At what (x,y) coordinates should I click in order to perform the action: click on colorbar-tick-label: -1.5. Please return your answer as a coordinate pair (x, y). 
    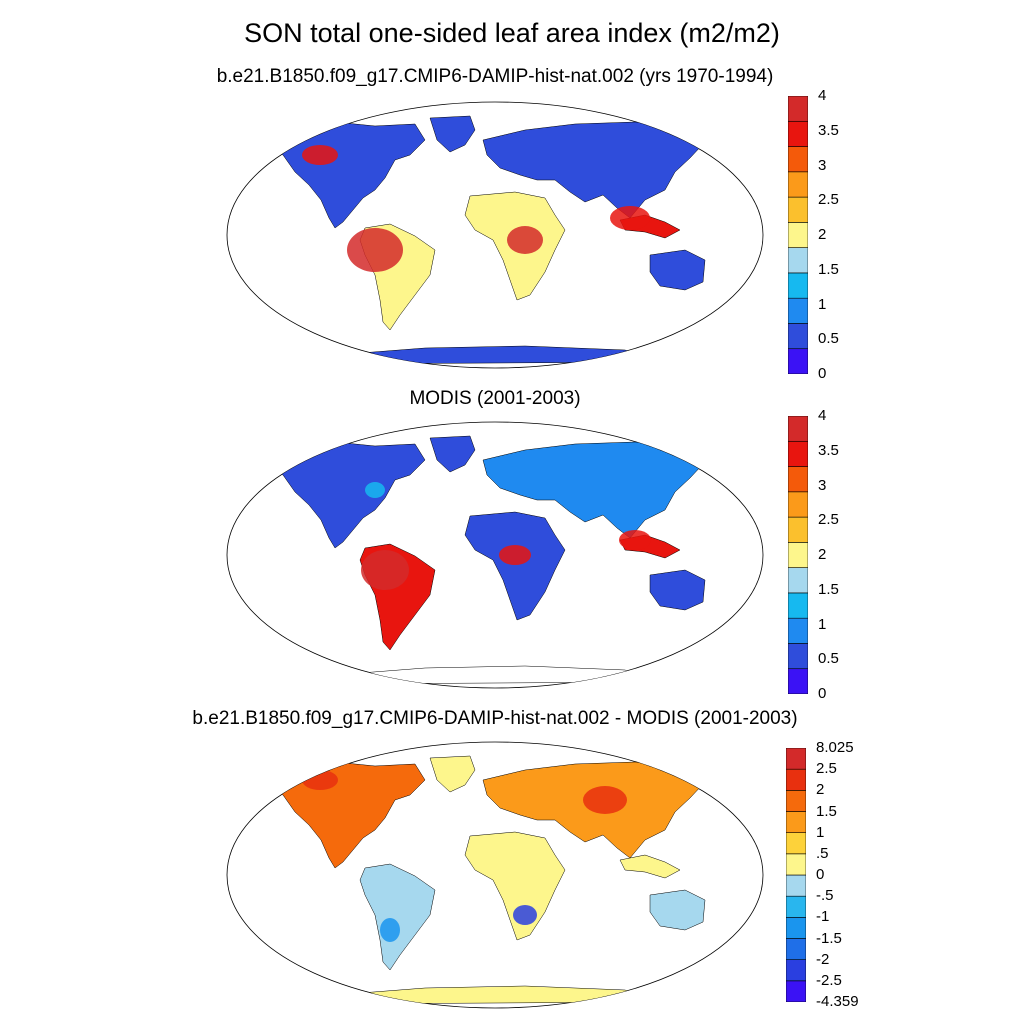
    Looking at the image, I should click on (829, 938).